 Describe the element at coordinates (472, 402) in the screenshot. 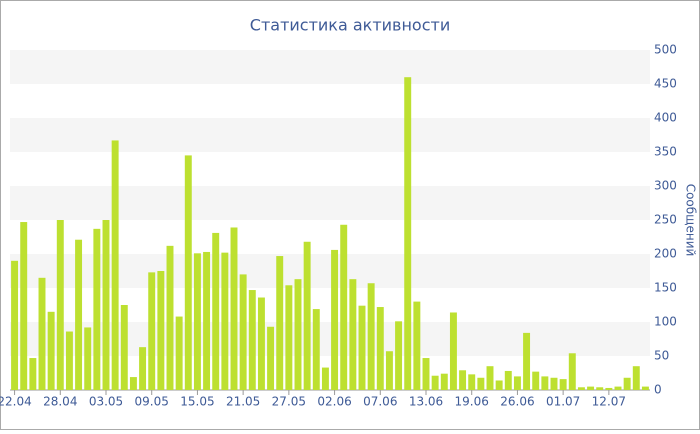

I see `x-tick-label: 19.06` at that location.